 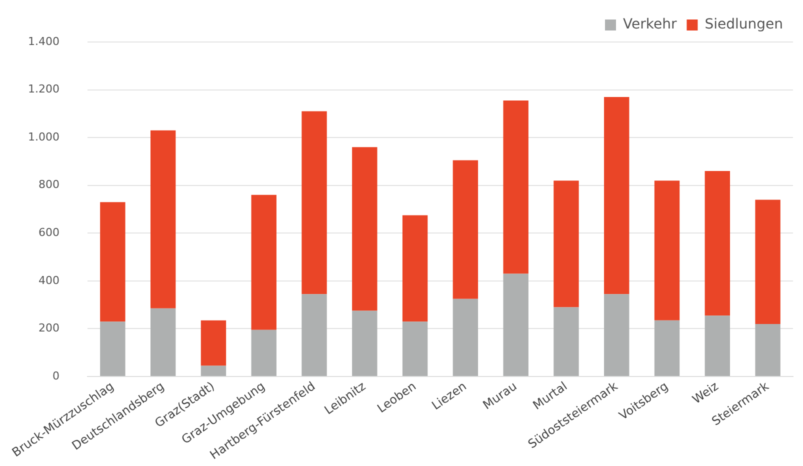 I want to click on y-tick-label: 400, so click(x=49, y=280).